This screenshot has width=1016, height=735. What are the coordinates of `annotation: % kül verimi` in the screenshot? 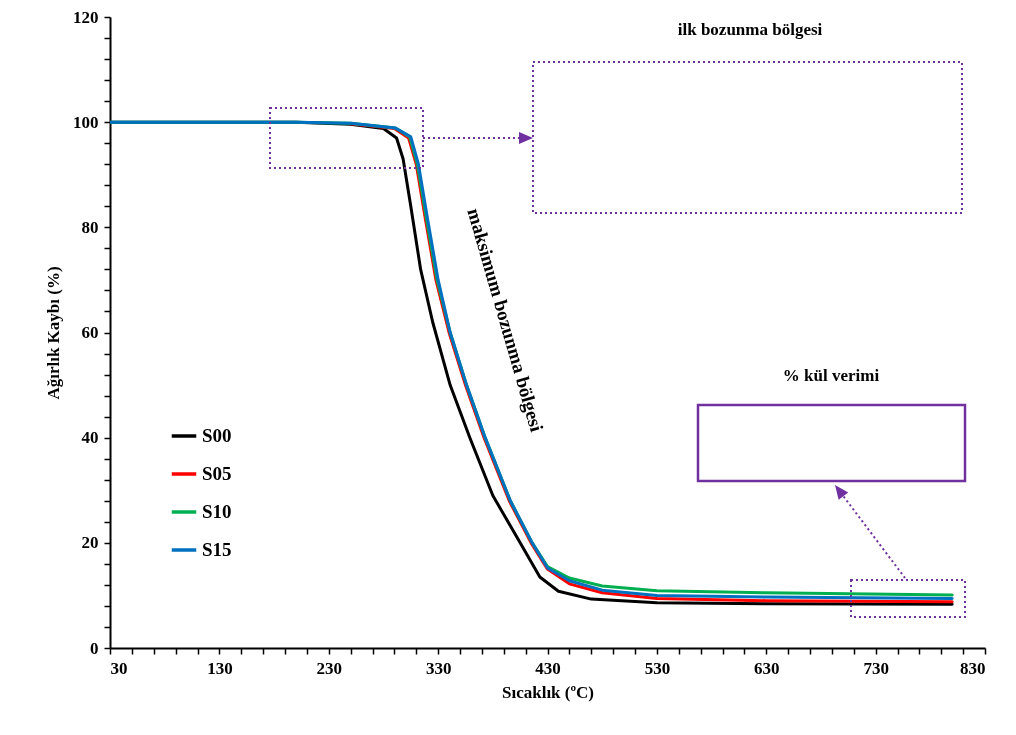 It's located at (831, 376).